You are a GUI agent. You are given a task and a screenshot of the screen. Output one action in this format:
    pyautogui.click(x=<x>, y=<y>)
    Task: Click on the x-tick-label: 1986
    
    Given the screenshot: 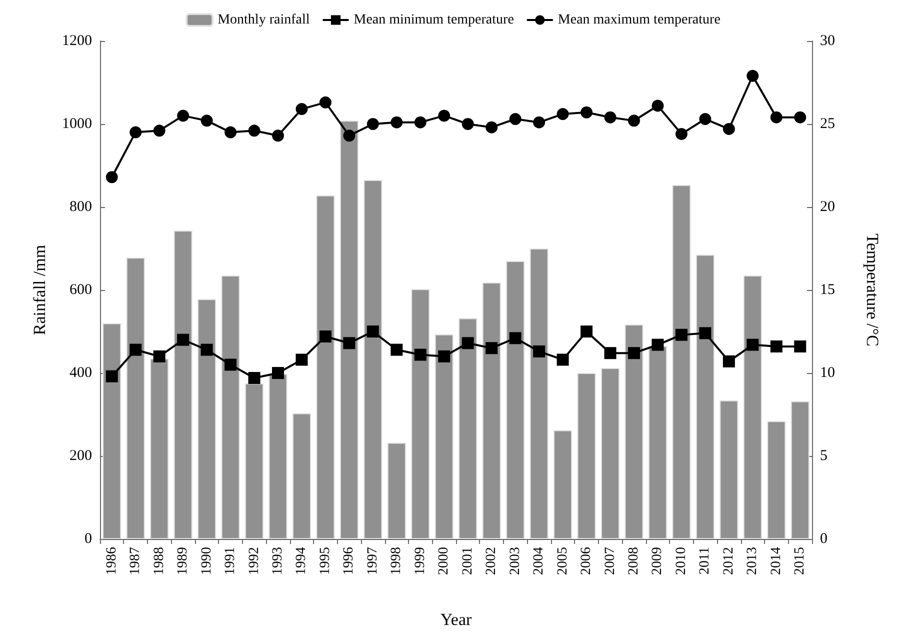 What is the action you would take?
    pyautogui.click(x=112, y=561)
    